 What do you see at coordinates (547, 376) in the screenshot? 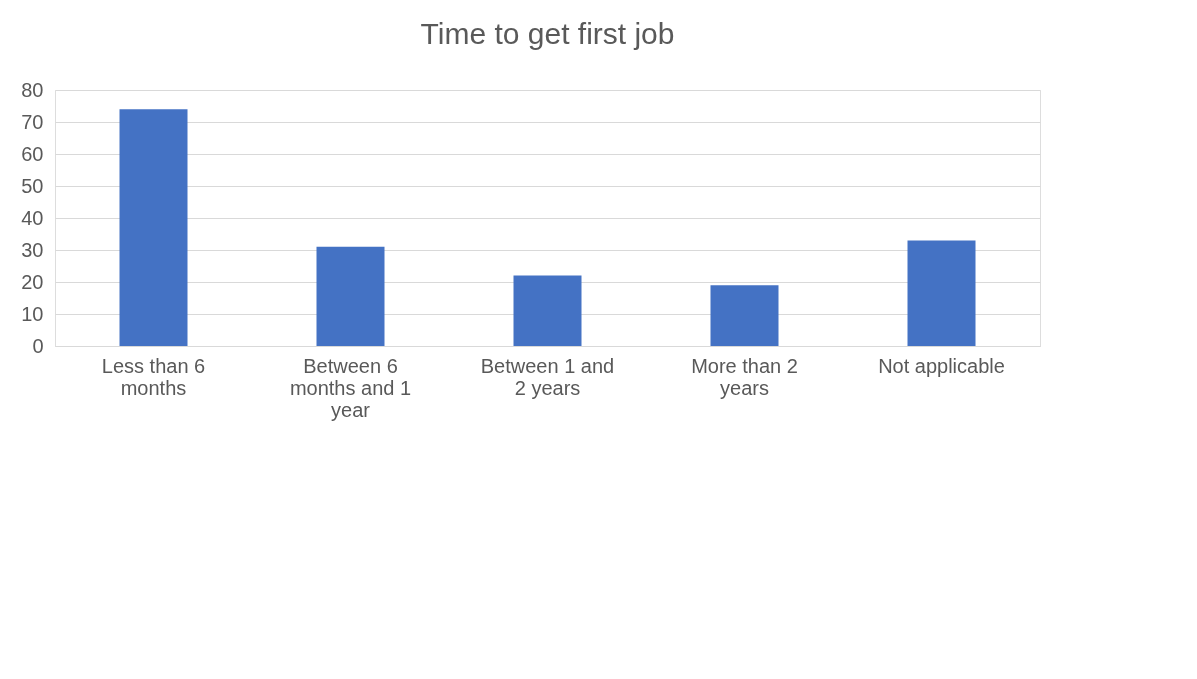
I see `x-tick-label: Between 1 and 2 years` at bounding box center [547, 376].